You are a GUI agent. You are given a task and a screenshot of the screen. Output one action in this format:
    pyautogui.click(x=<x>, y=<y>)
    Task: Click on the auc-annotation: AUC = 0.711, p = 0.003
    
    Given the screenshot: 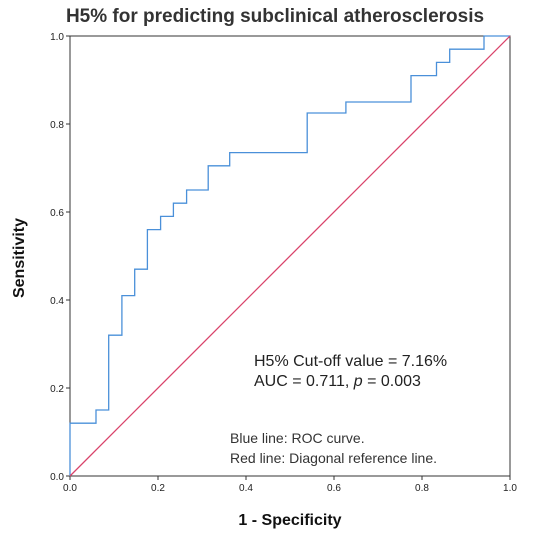 What is the action you would take?
    pyautogui.click(x=337, y=382)
    